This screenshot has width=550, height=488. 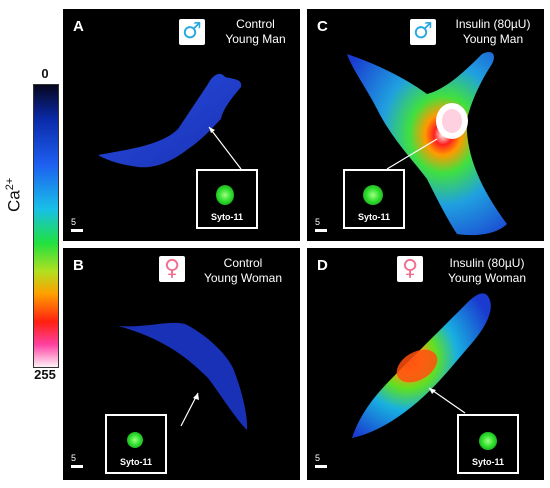 I want to click on cell-image-c, so click(x=427, y=144).